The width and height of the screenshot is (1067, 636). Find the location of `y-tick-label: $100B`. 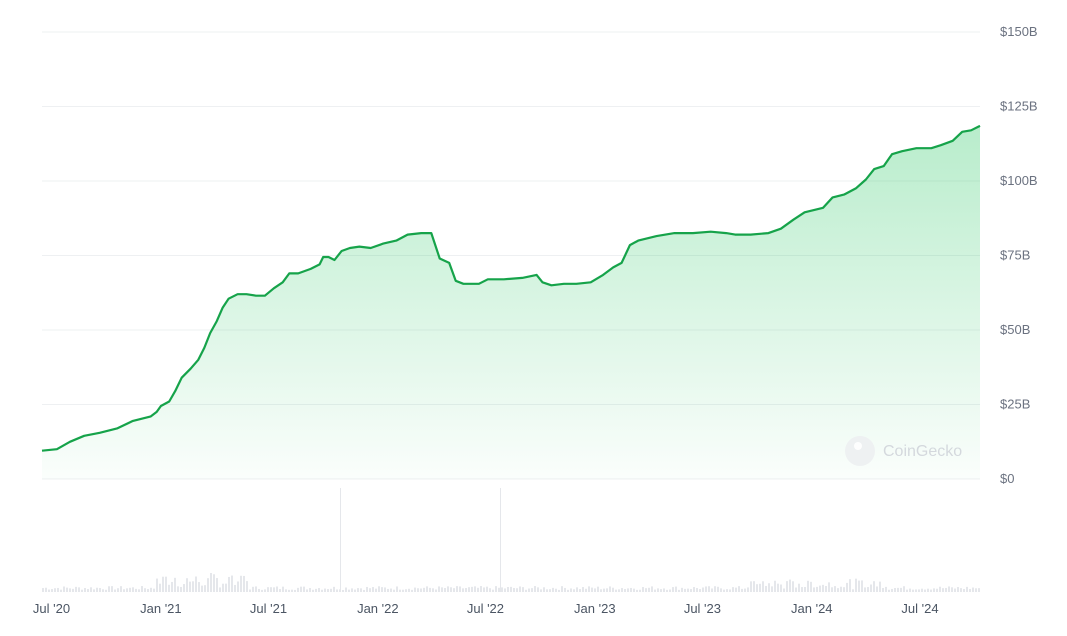

y-tick-label: $100B is located at coordinates (1019, 180).